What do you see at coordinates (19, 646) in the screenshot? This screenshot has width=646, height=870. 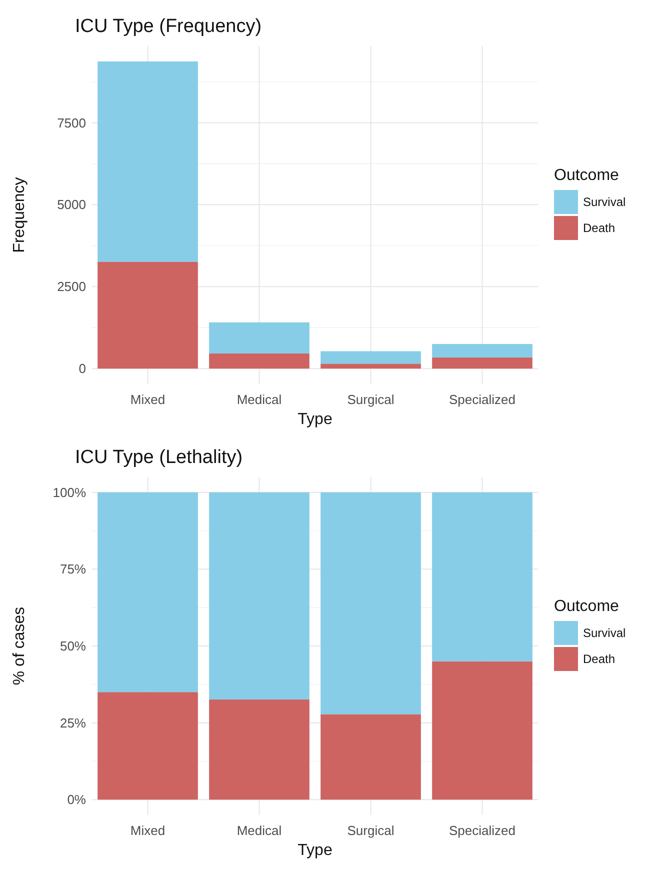 I see `y-axis-title: % of cases` at bounding box center [19, 646].